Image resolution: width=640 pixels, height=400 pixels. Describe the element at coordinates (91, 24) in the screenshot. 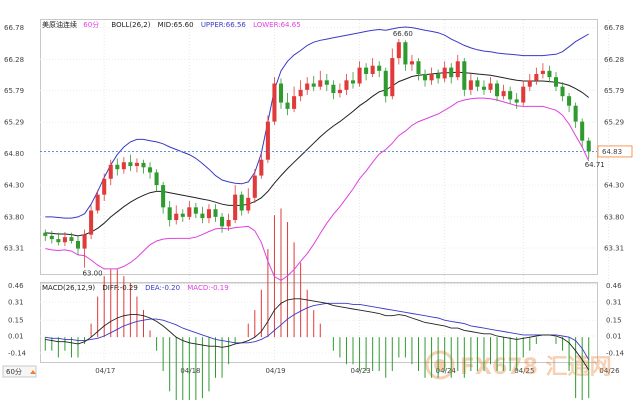

I see `period-tag: 60分` at that location.